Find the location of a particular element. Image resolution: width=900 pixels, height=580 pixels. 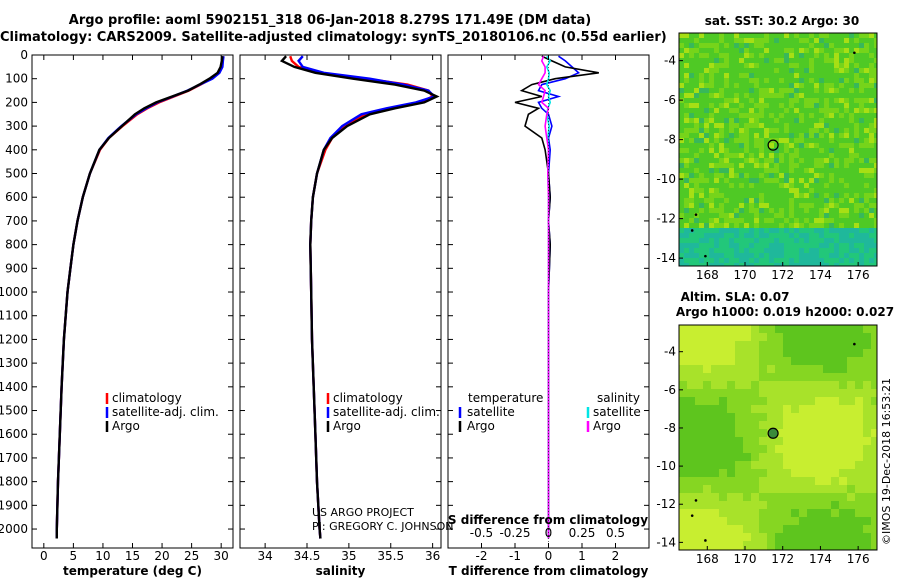

series-line-salinity-satellite-adj--clim- is located at coordinates (367, 297).